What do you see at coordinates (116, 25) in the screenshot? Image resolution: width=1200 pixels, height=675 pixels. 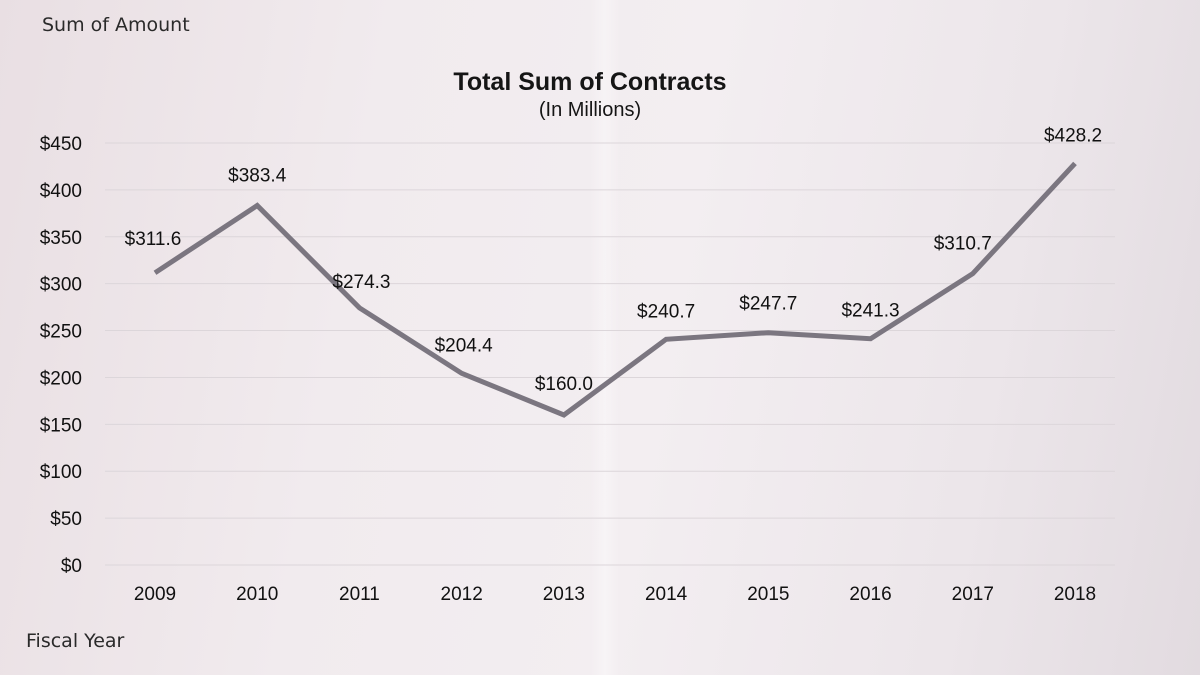 I see `value-field-button: Sum of Amount` at bounding box center [116, 25].